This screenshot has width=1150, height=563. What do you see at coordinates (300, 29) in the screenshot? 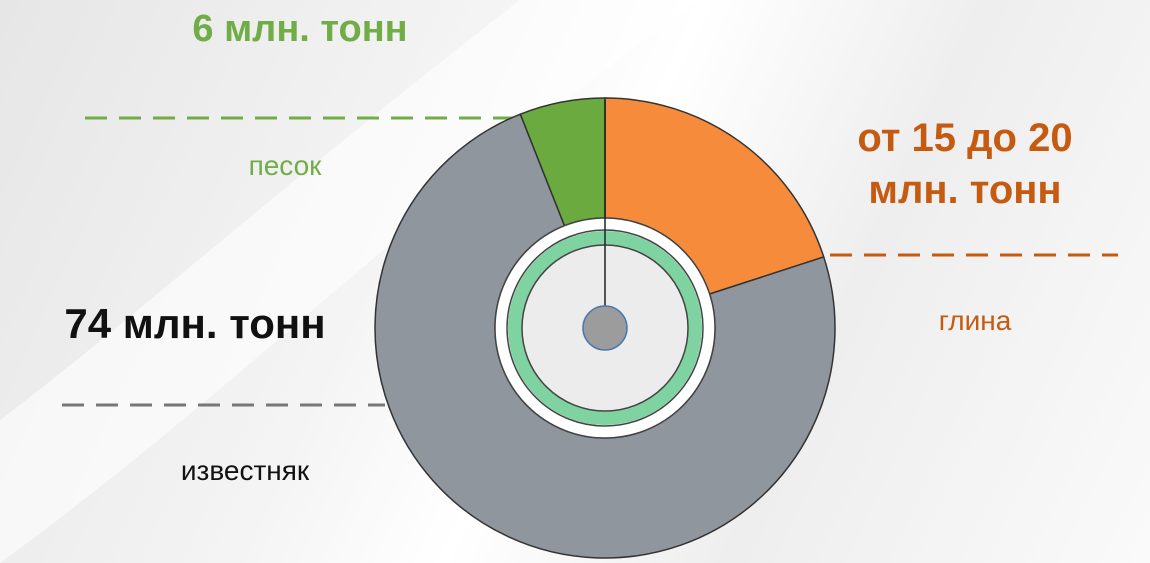
I see `value-label: 6 млн. тонн` at bounding box center [300, 29].